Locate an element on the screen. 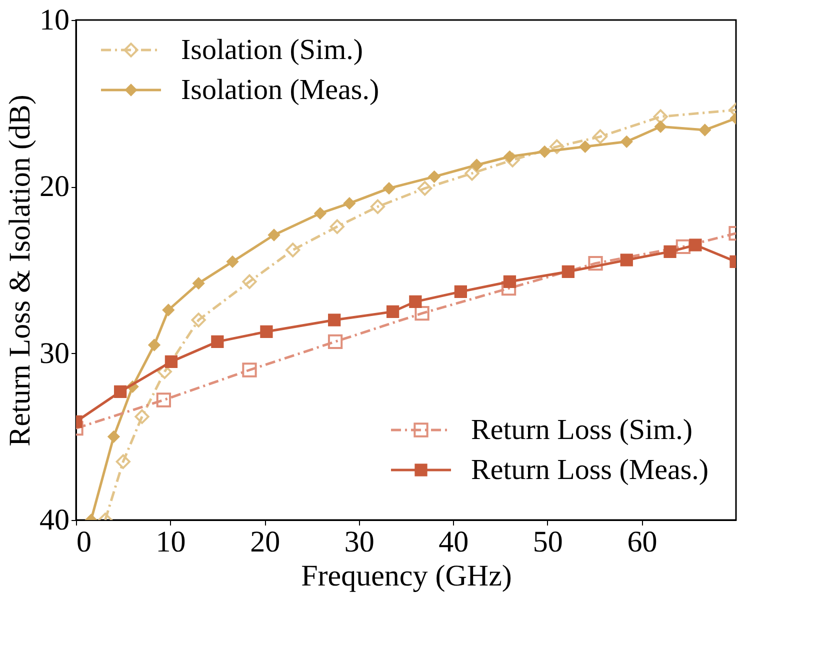  y-axis-title: Return Loss & Isolation (dB) is located at coordinates (20, 270).